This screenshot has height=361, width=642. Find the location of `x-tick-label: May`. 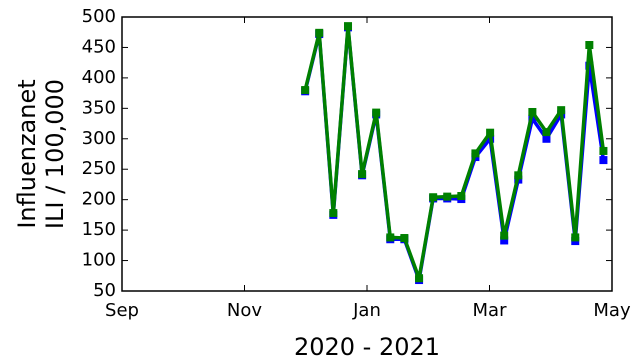

x-tick-label: May is located at coordinates (612, 310).